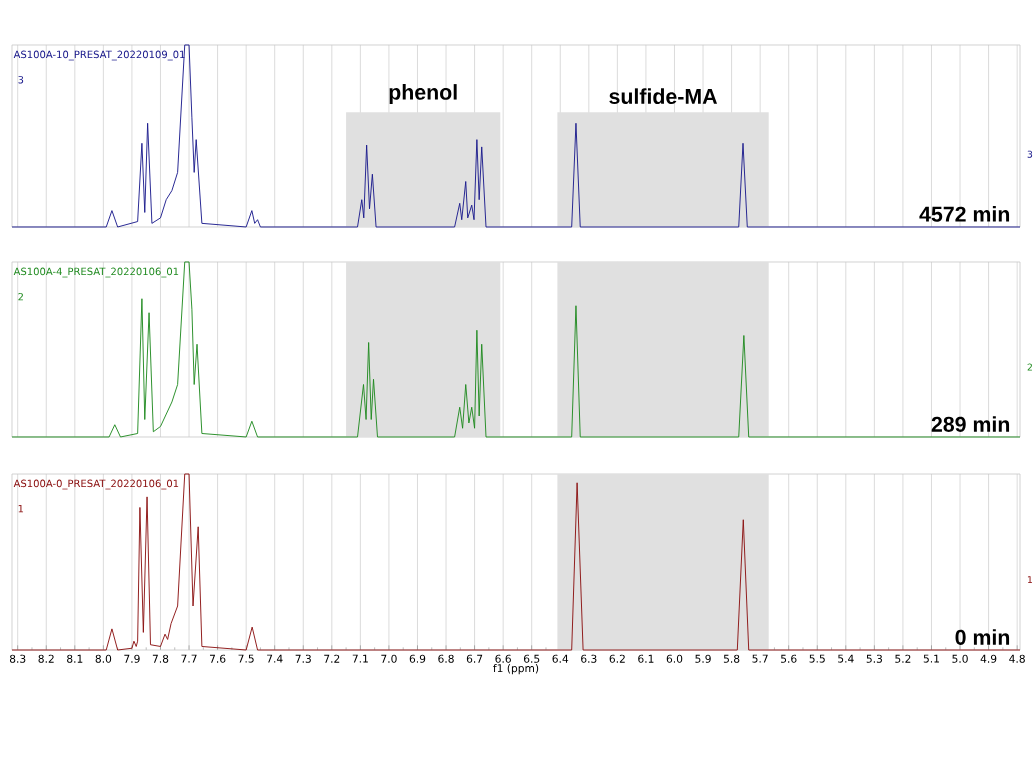 The width and height of the screenshot is (1035, 765). I want to click on annotation: AS100A-4_PRESAT_20220106_01, so click(96, 272).